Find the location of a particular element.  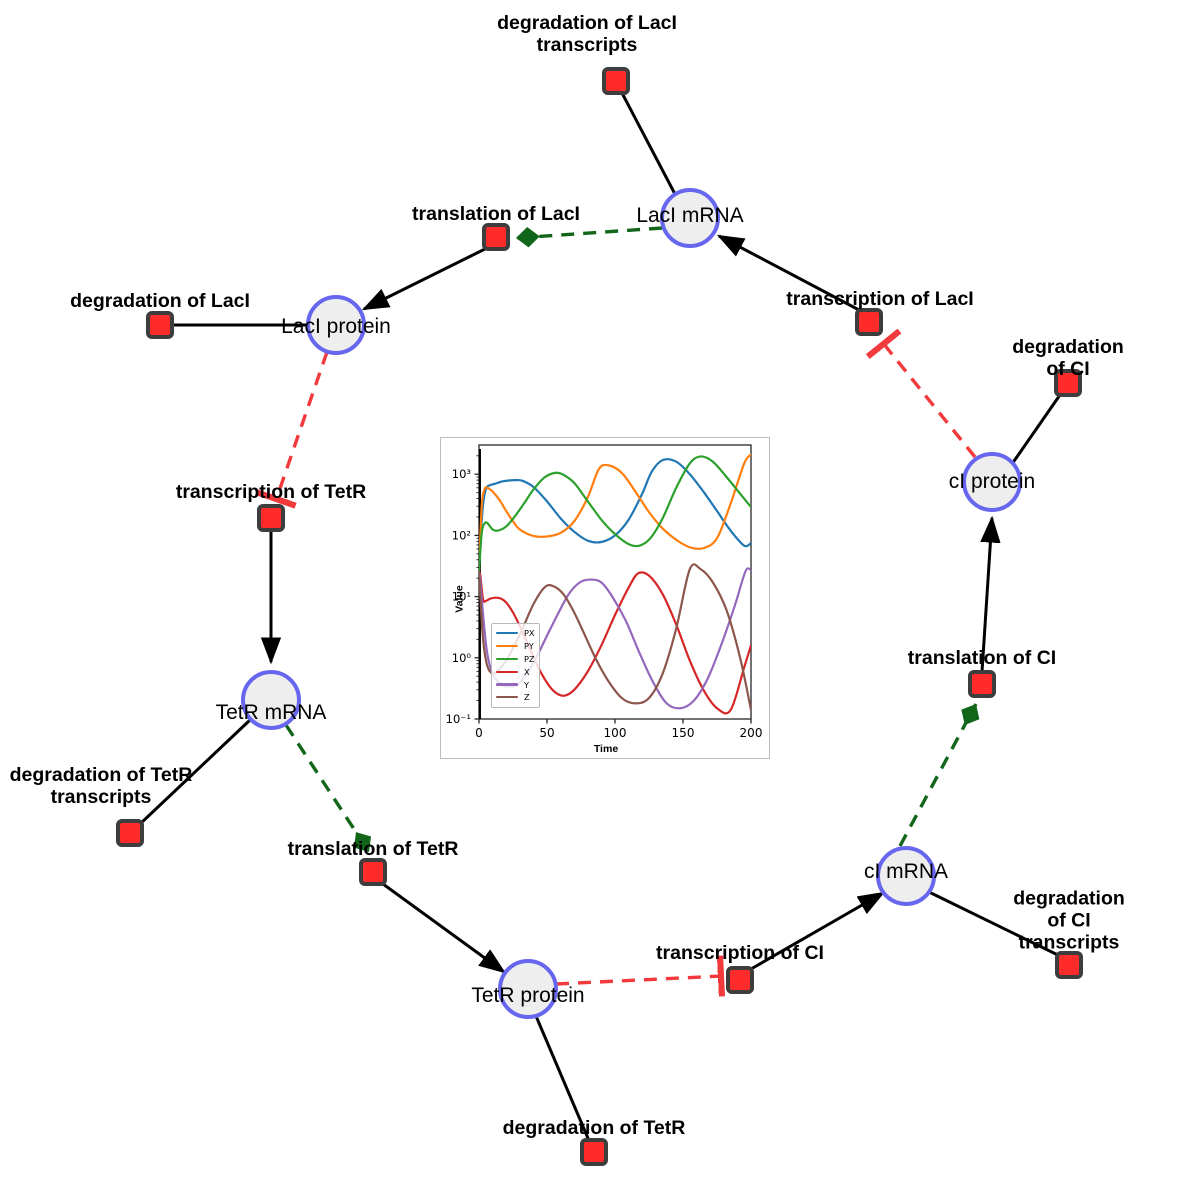

reaction-label-translation-ci: translation of CI is located at coordinates (982, 657).